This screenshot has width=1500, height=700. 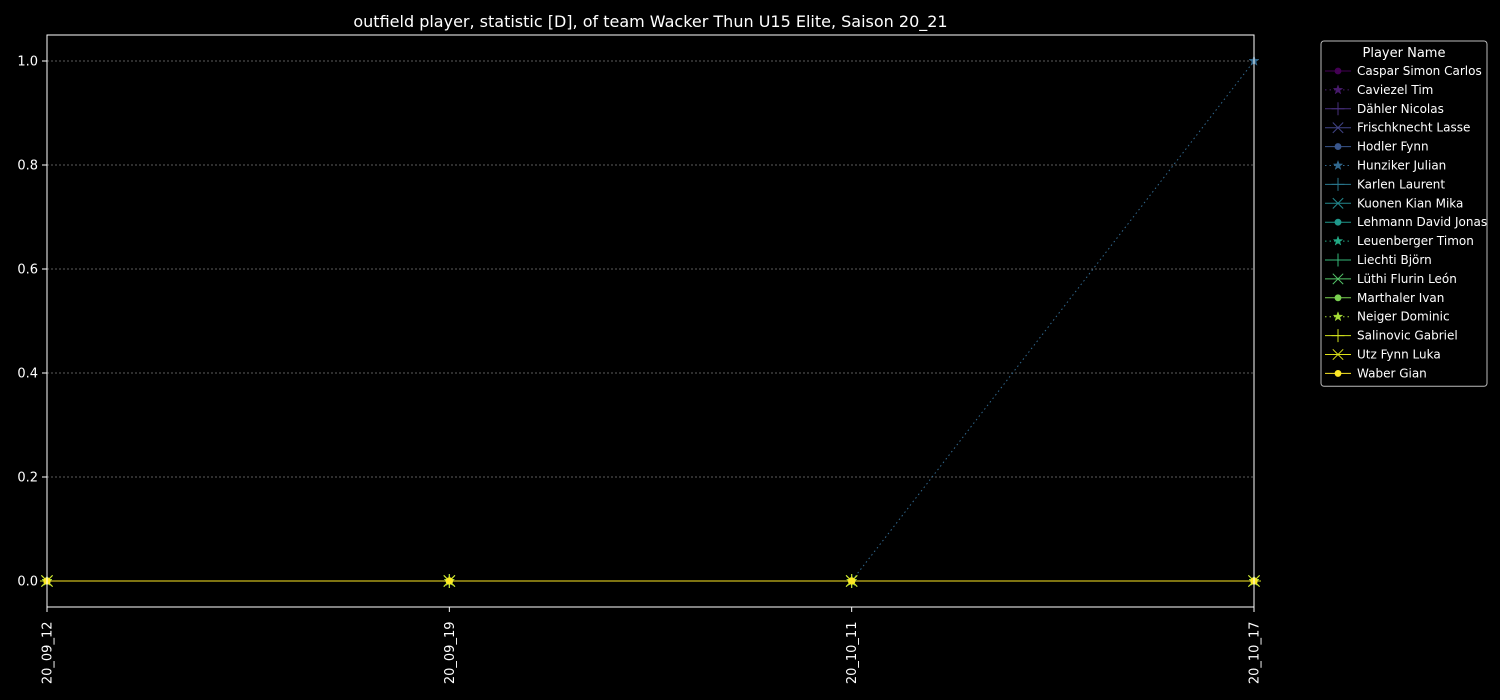 I want to click on legend-label: Caviezel Tim, so click(x=1395, y=90).